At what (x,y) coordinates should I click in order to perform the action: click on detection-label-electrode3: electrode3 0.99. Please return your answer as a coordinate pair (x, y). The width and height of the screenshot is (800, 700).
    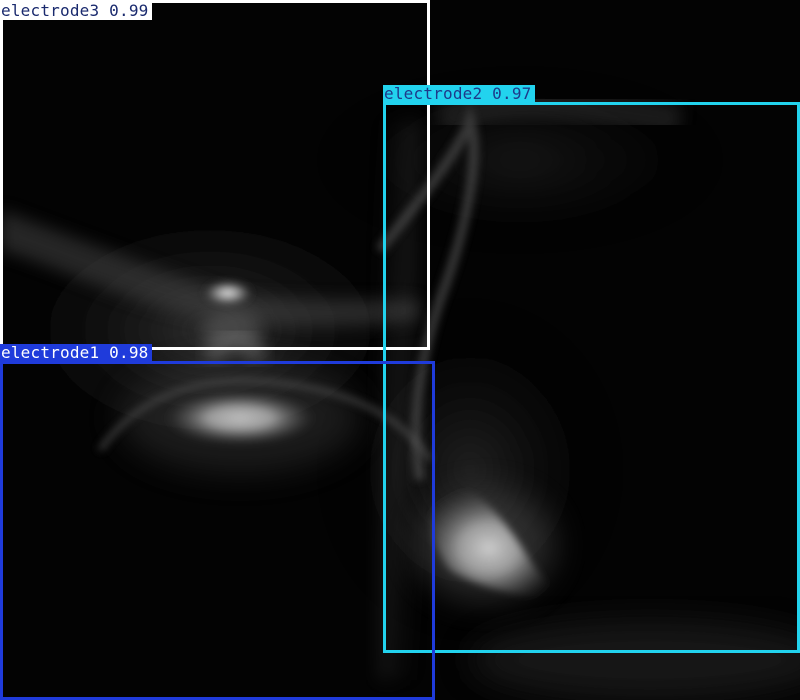
    Looking at the image, I should click on (76, 11).